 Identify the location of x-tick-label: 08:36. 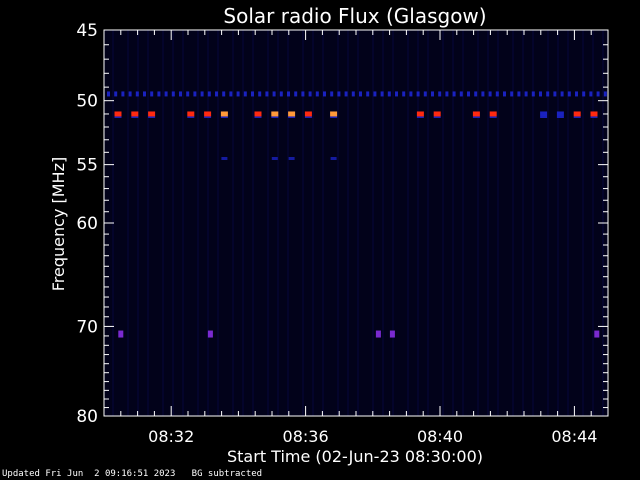
(306, 436).